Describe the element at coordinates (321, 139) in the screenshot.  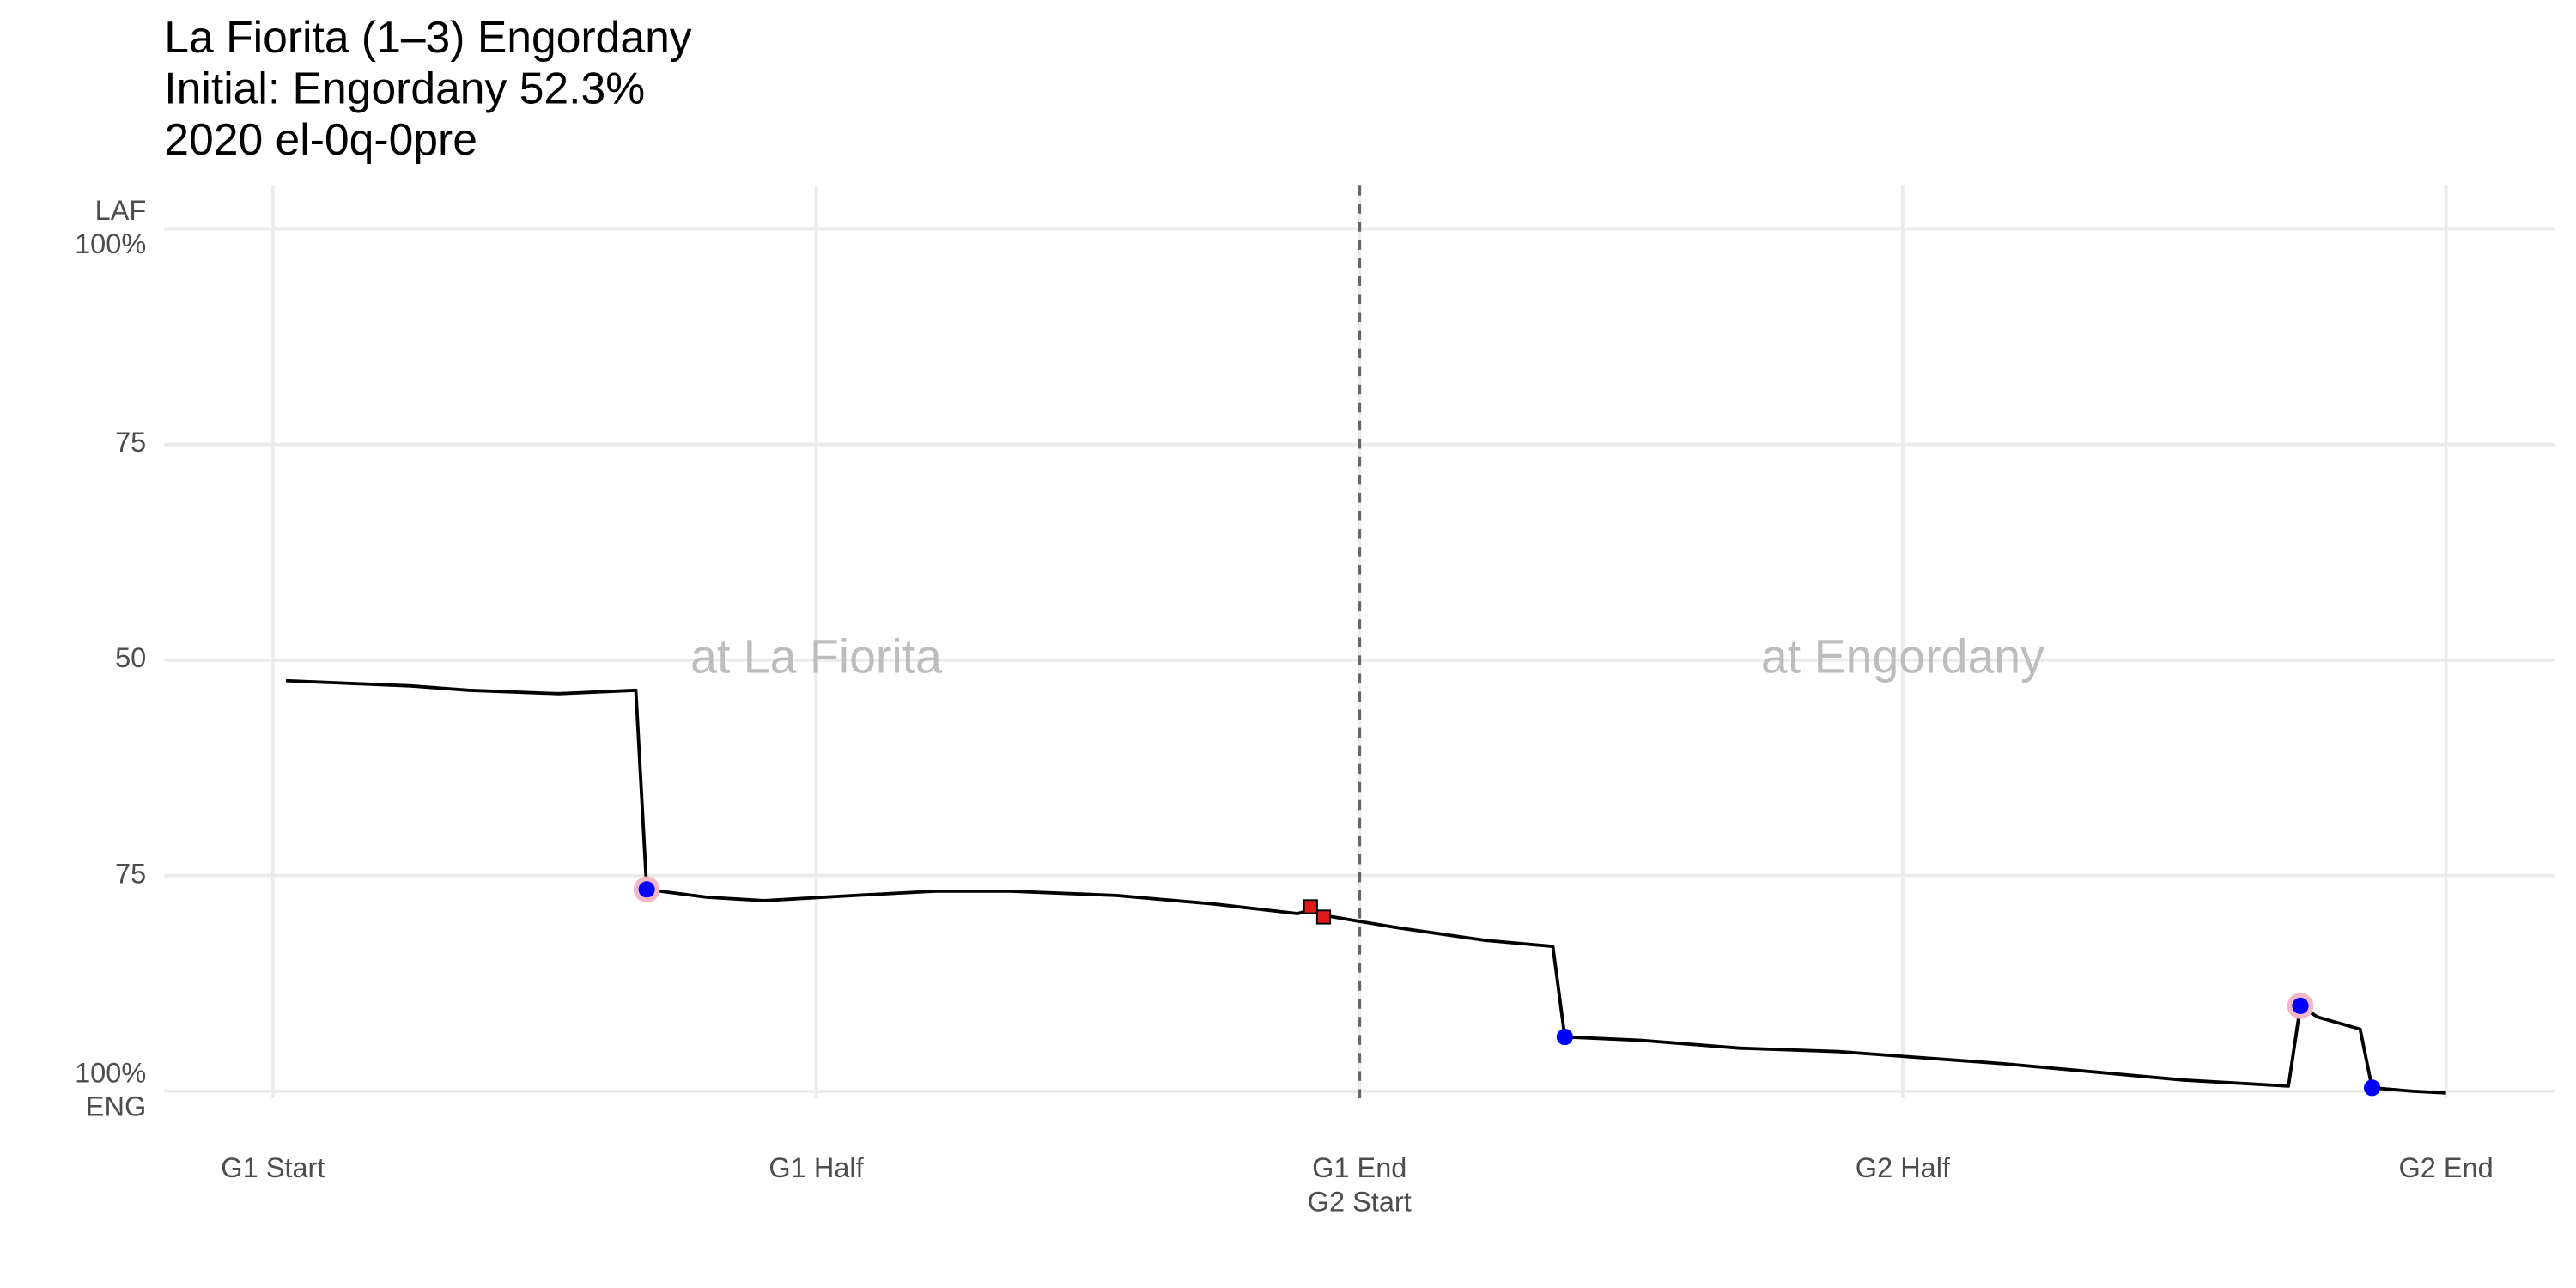
I see `chart-subtitle: 2020 el-0q-0pre` at that location.